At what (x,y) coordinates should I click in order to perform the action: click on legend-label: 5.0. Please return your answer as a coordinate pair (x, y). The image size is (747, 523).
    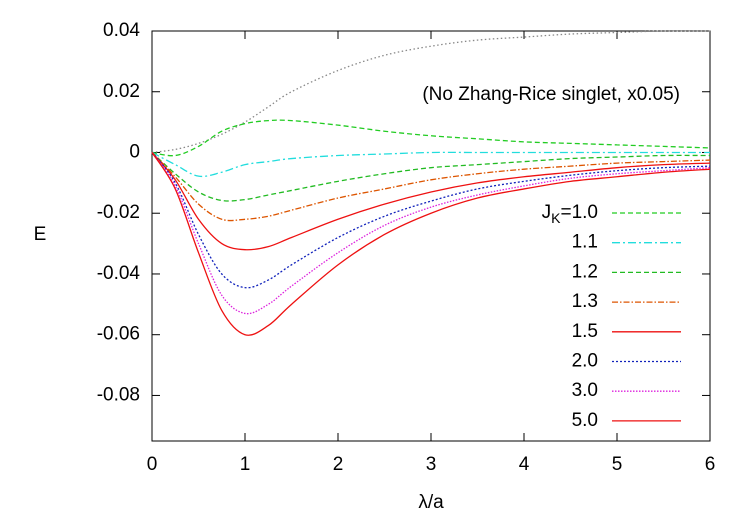
    Looking at the image, I should click on (585, 420).